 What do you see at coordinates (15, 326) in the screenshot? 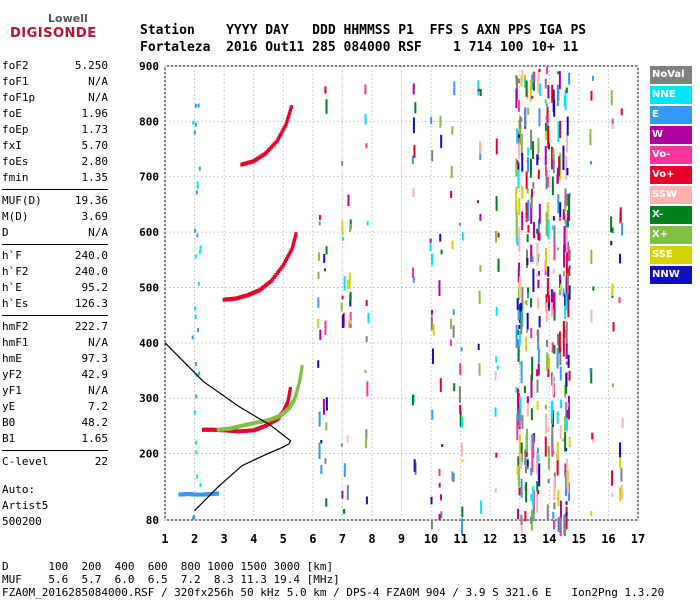
I see `param-name: hmF2` at bounding box center [15, 326].